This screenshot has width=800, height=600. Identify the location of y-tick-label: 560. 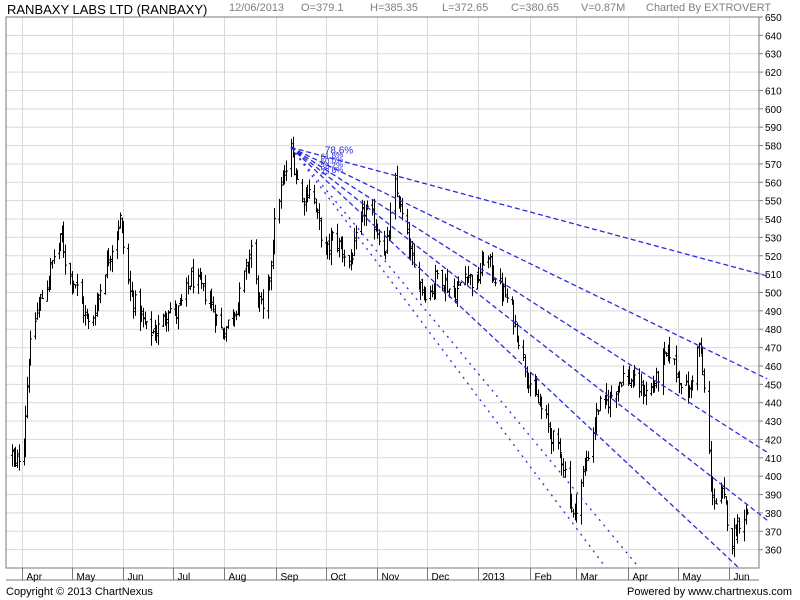
(773, 183).